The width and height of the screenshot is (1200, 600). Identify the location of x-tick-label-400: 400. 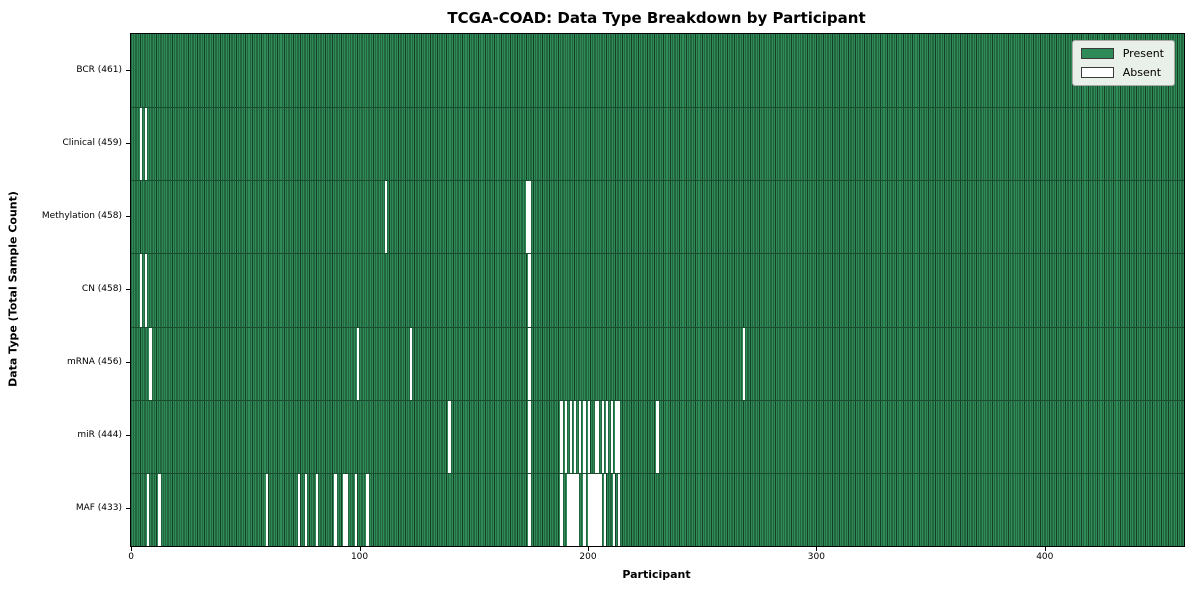
(1045, 557).